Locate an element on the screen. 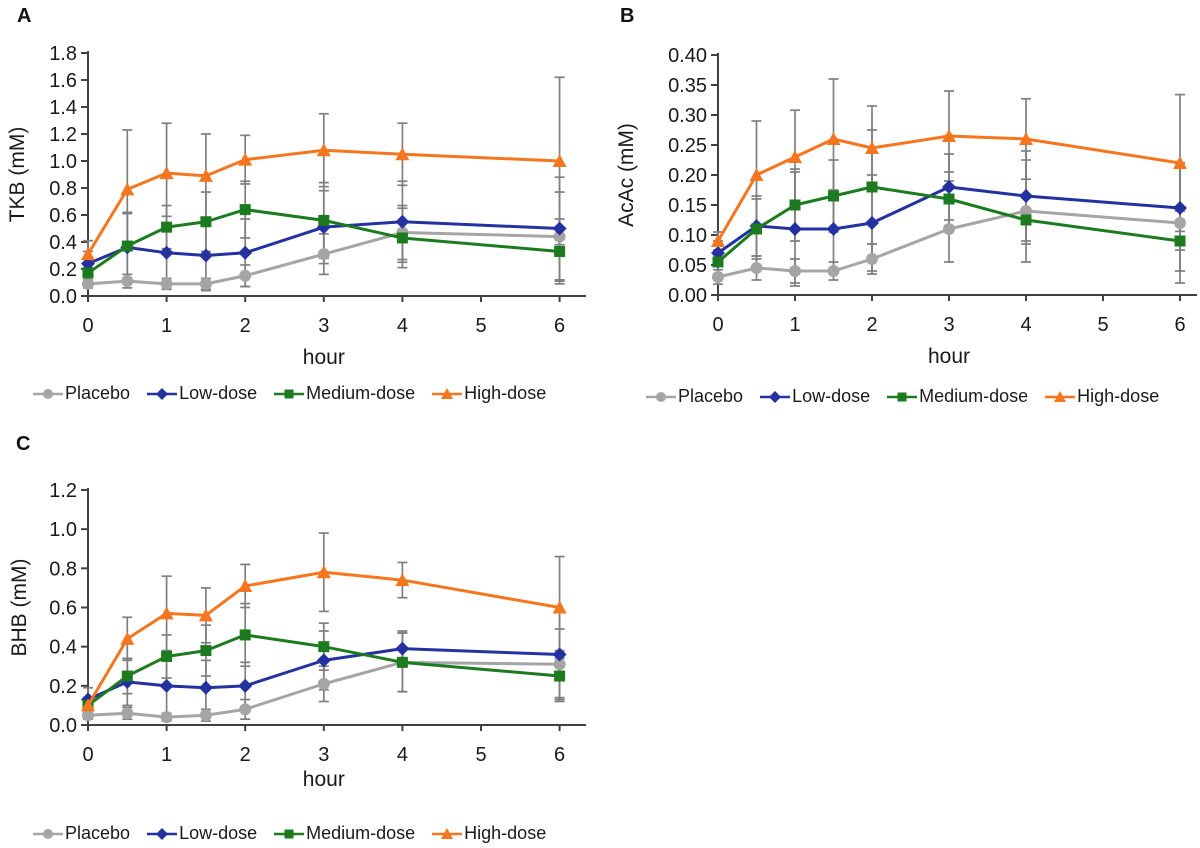 This screenshot has width=1200, height=848. panel-c-legend: Placebo Low-dose Medium-dose High-dose is located at coordinates (289, 833).